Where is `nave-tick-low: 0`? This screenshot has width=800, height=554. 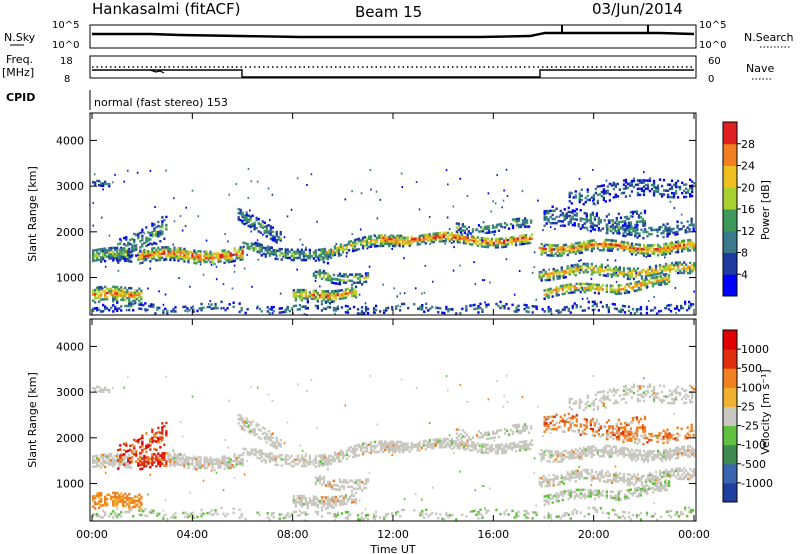 nave-tick-low: 0 is located at coordinates (711, 79).